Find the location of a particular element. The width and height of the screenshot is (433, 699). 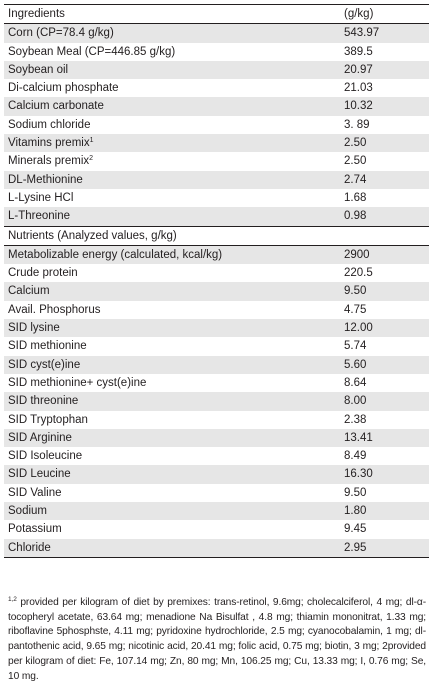

row-value: 3. 89 is located at coordinates (357, 124).